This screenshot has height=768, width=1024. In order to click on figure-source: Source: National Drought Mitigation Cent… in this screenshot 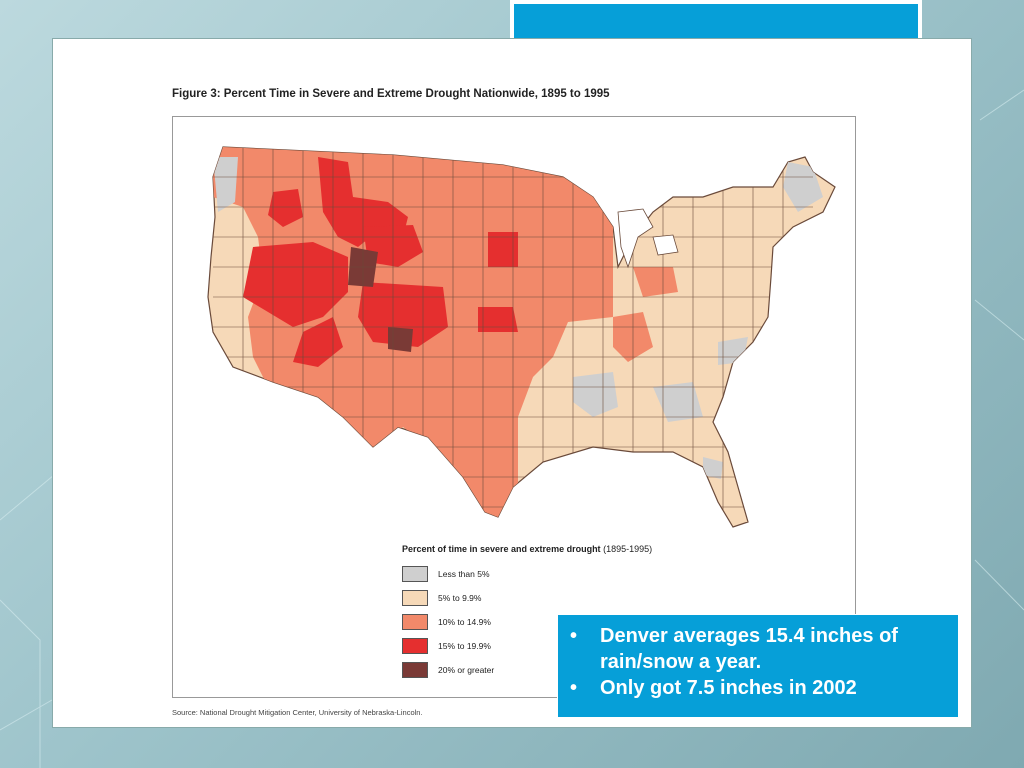, I will do `click(297, 712)`.